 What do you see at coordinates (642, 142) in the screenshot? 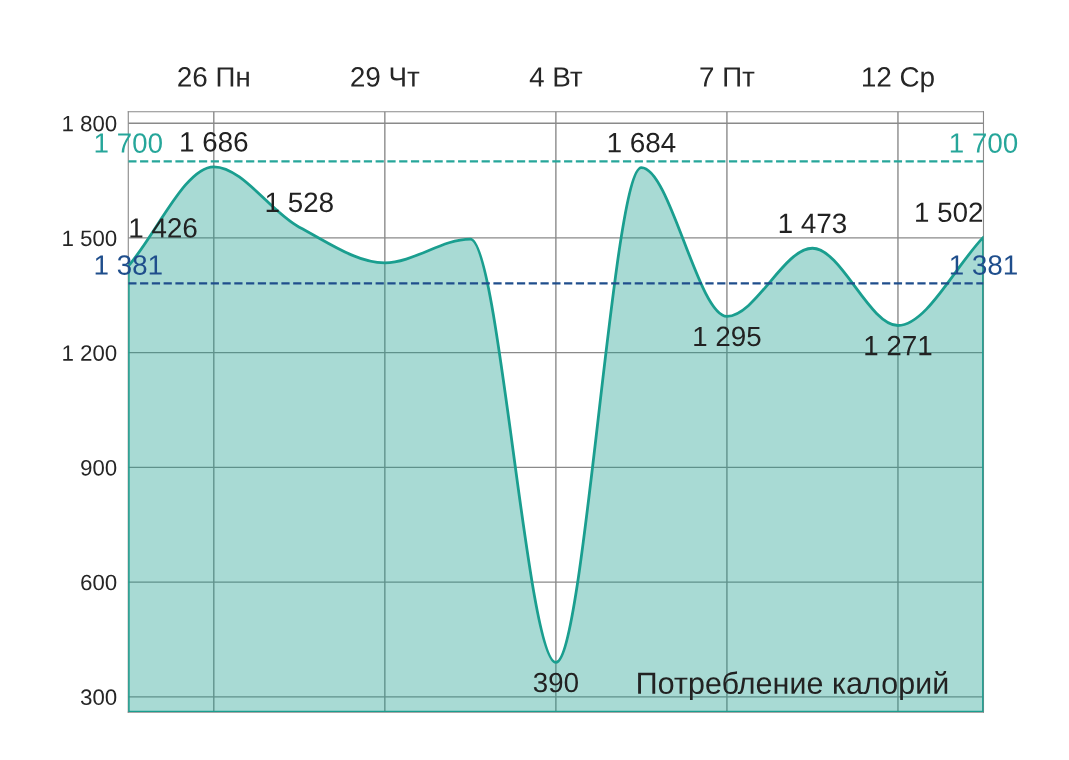
I see `data-label: 1 684` at bounding box center [642, 142].